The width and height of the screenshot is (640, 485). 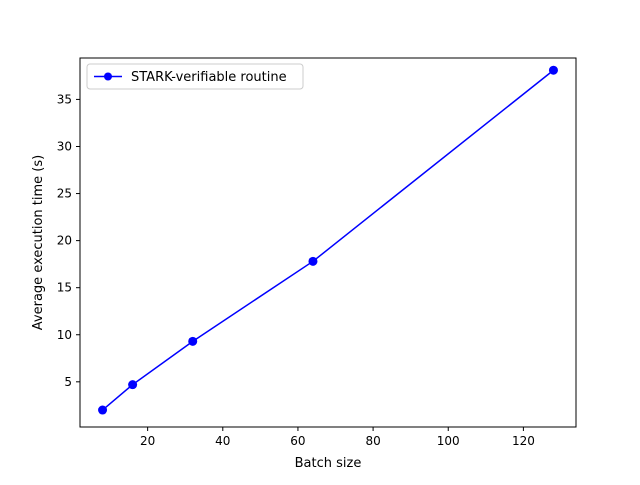 I want to click on y-axis-label: Average execution time (s), so click(x=38, y=242).